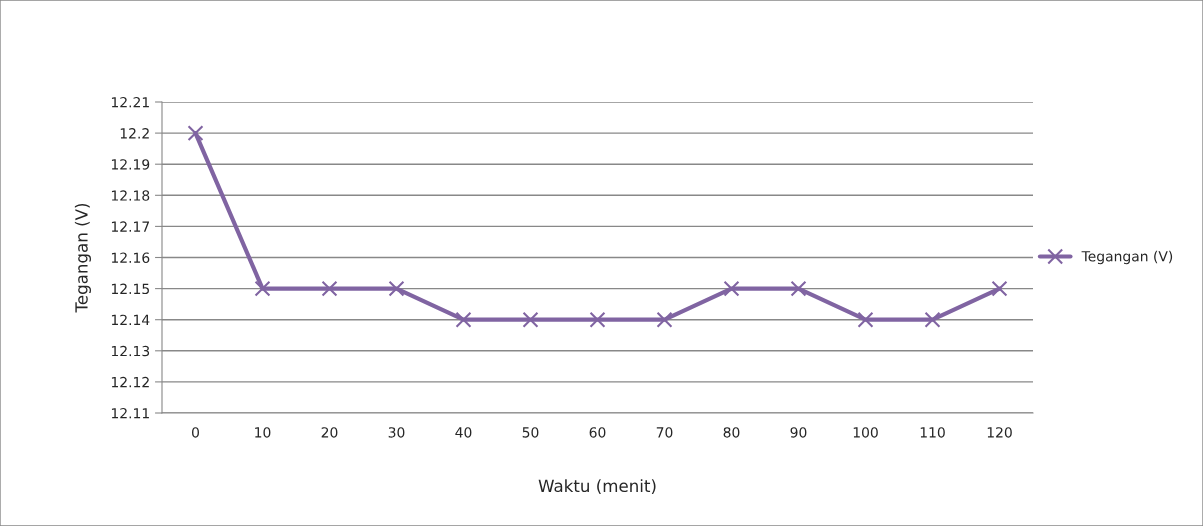 This screenshot has width=1203, height=526. I want to click on x-tick-label: 50, so click(530, 432).